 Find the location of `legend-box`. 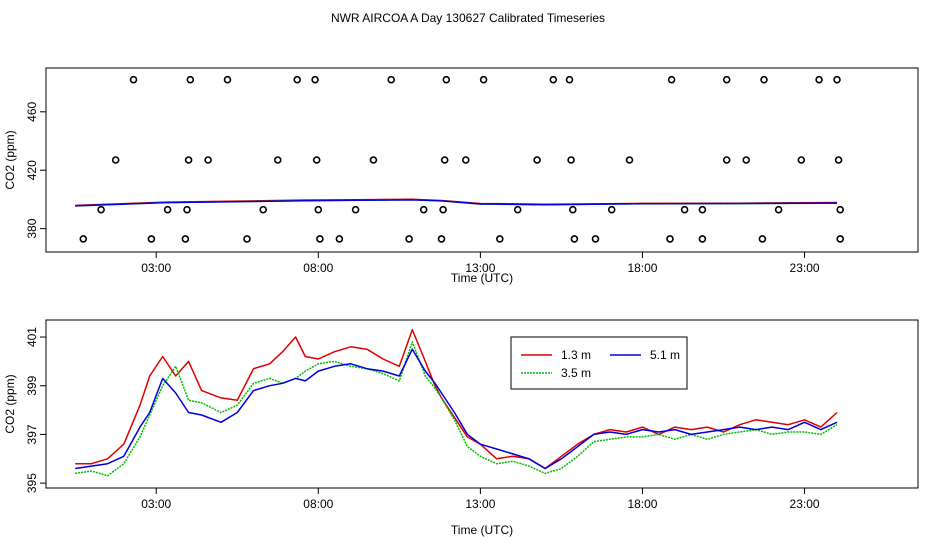

legend-box is located at coordinates (599, 363).